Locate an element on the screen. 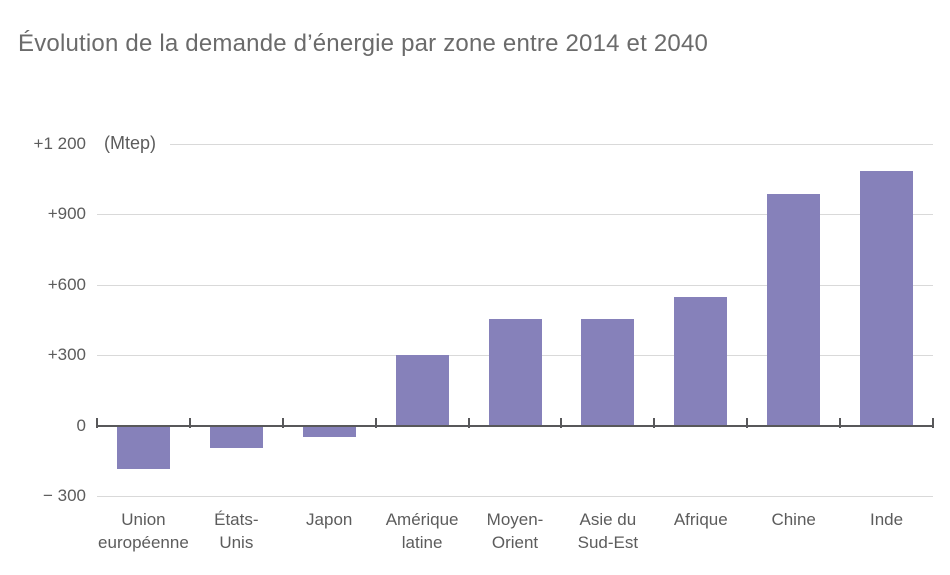 The width and height of the screenshot is (950, 575). x-axis-label-line: Union is located at coordinates (143, 519).